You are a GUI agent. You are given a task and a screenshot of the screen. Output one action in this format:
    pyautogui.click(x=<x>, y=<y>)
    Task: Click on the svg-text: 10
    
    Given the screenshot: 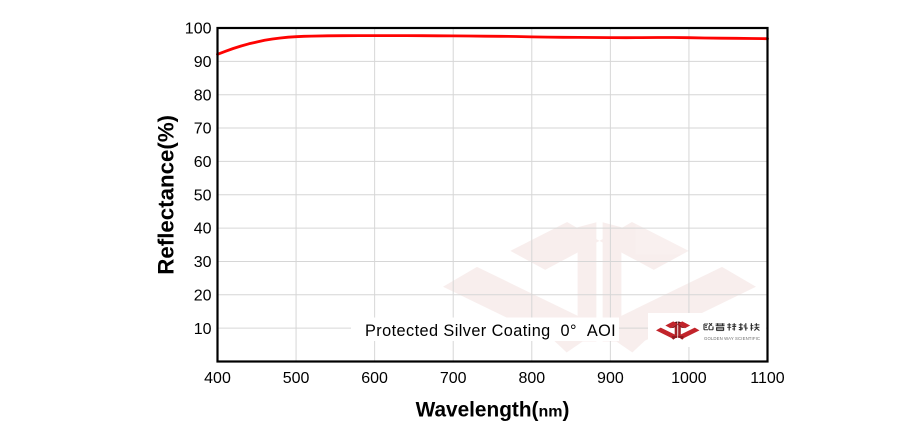 What is the action you would take?
    pyautogui.click(x=203, y=329)
    